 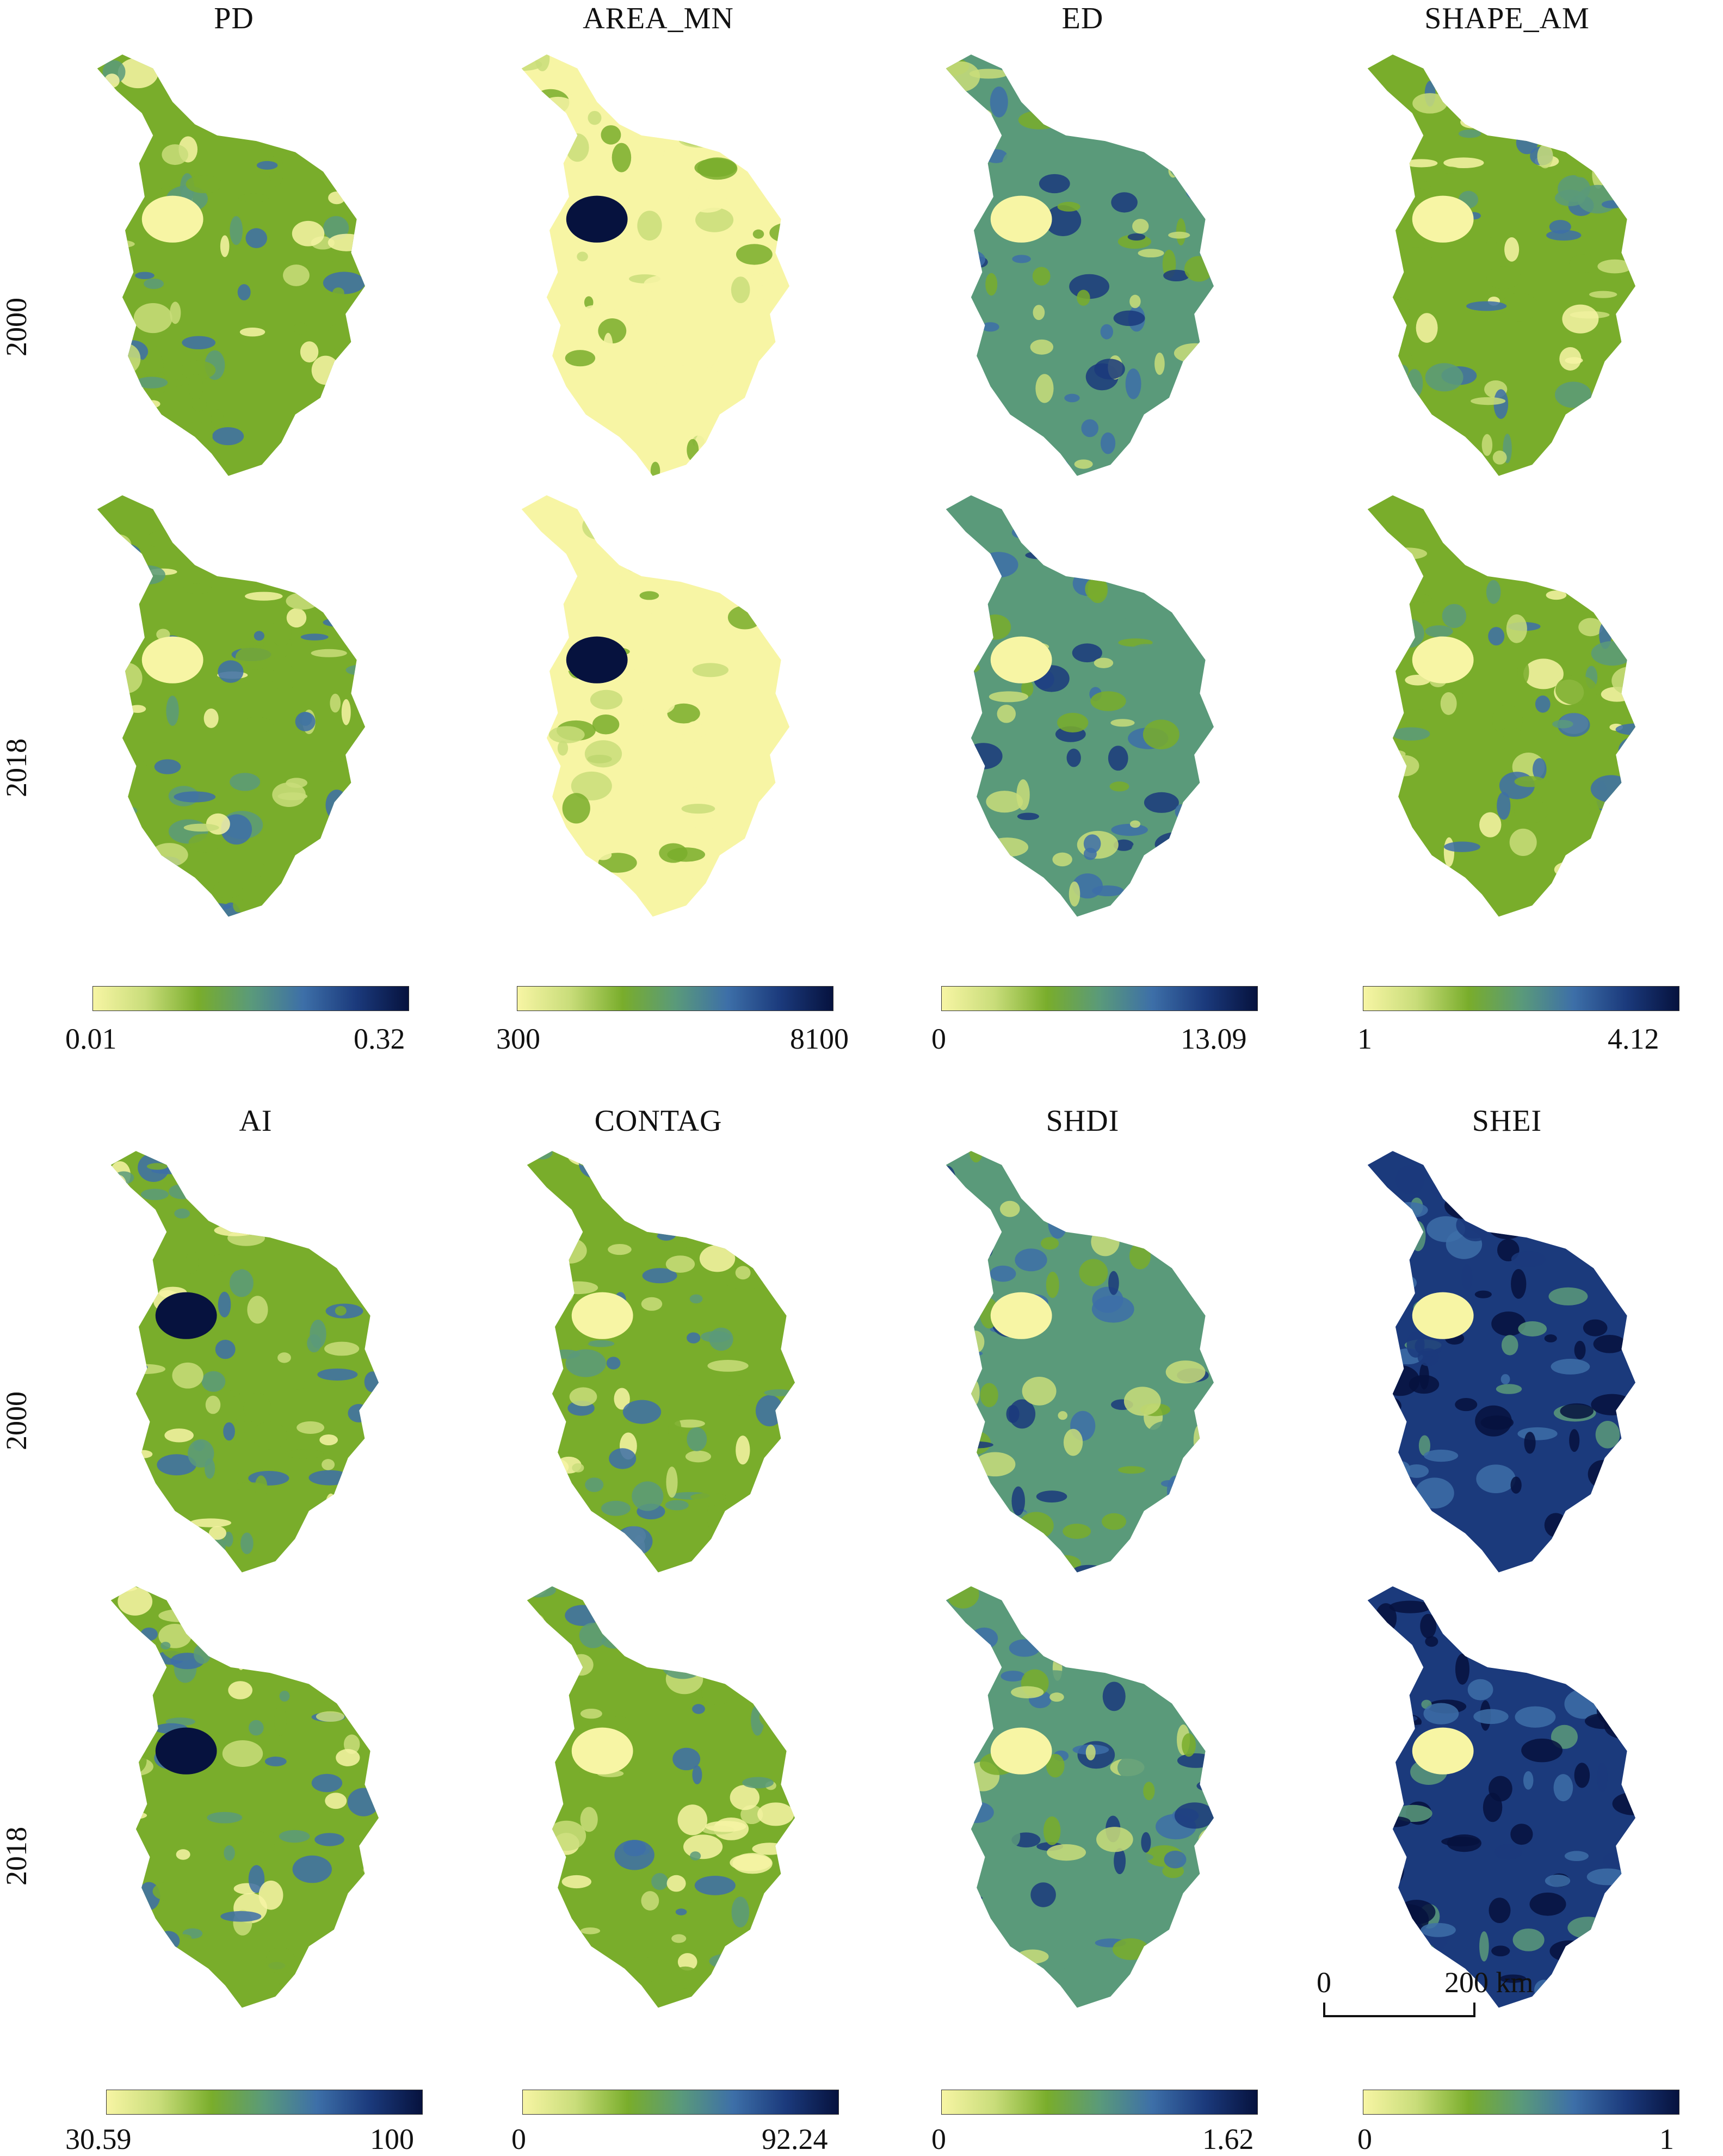 I want to click on map-panel-shei-2000, so click(x=1502, y=1362).